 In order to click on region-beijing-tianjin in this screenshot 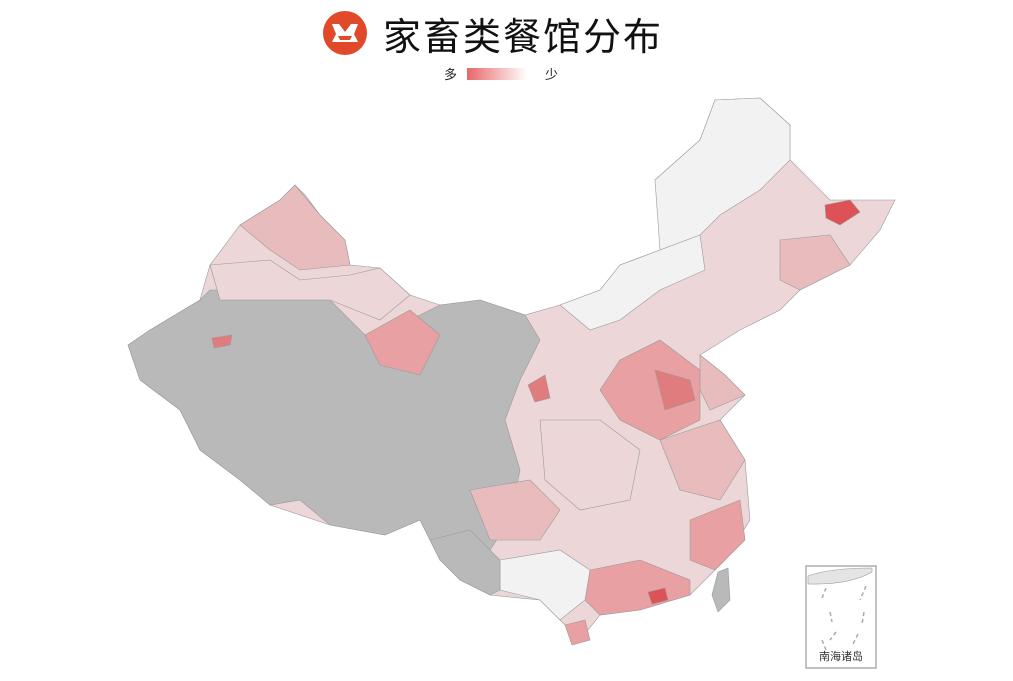, I will do `click(675, 390)`.